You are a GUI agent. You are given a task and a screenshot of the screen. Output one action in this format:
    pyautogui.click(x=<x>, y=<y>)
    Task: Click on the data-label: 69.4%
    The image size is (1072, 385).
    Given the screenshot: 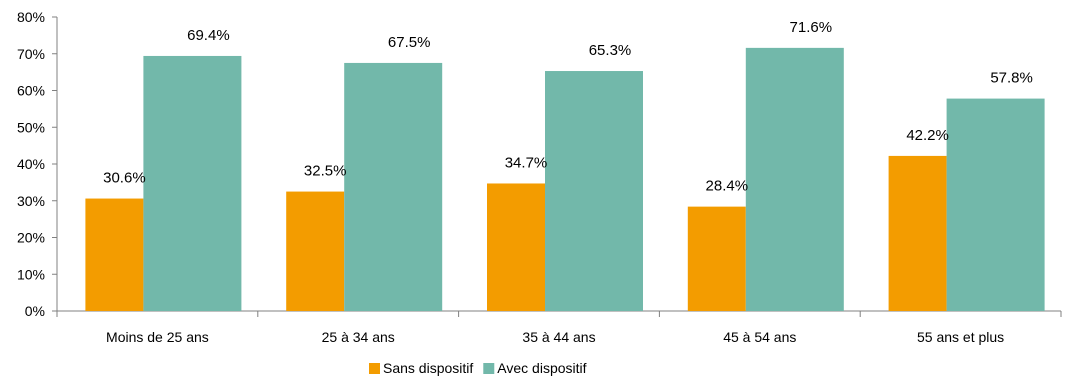 What is the action you would take?
    pyautogui.click(x=208, y=35)
    